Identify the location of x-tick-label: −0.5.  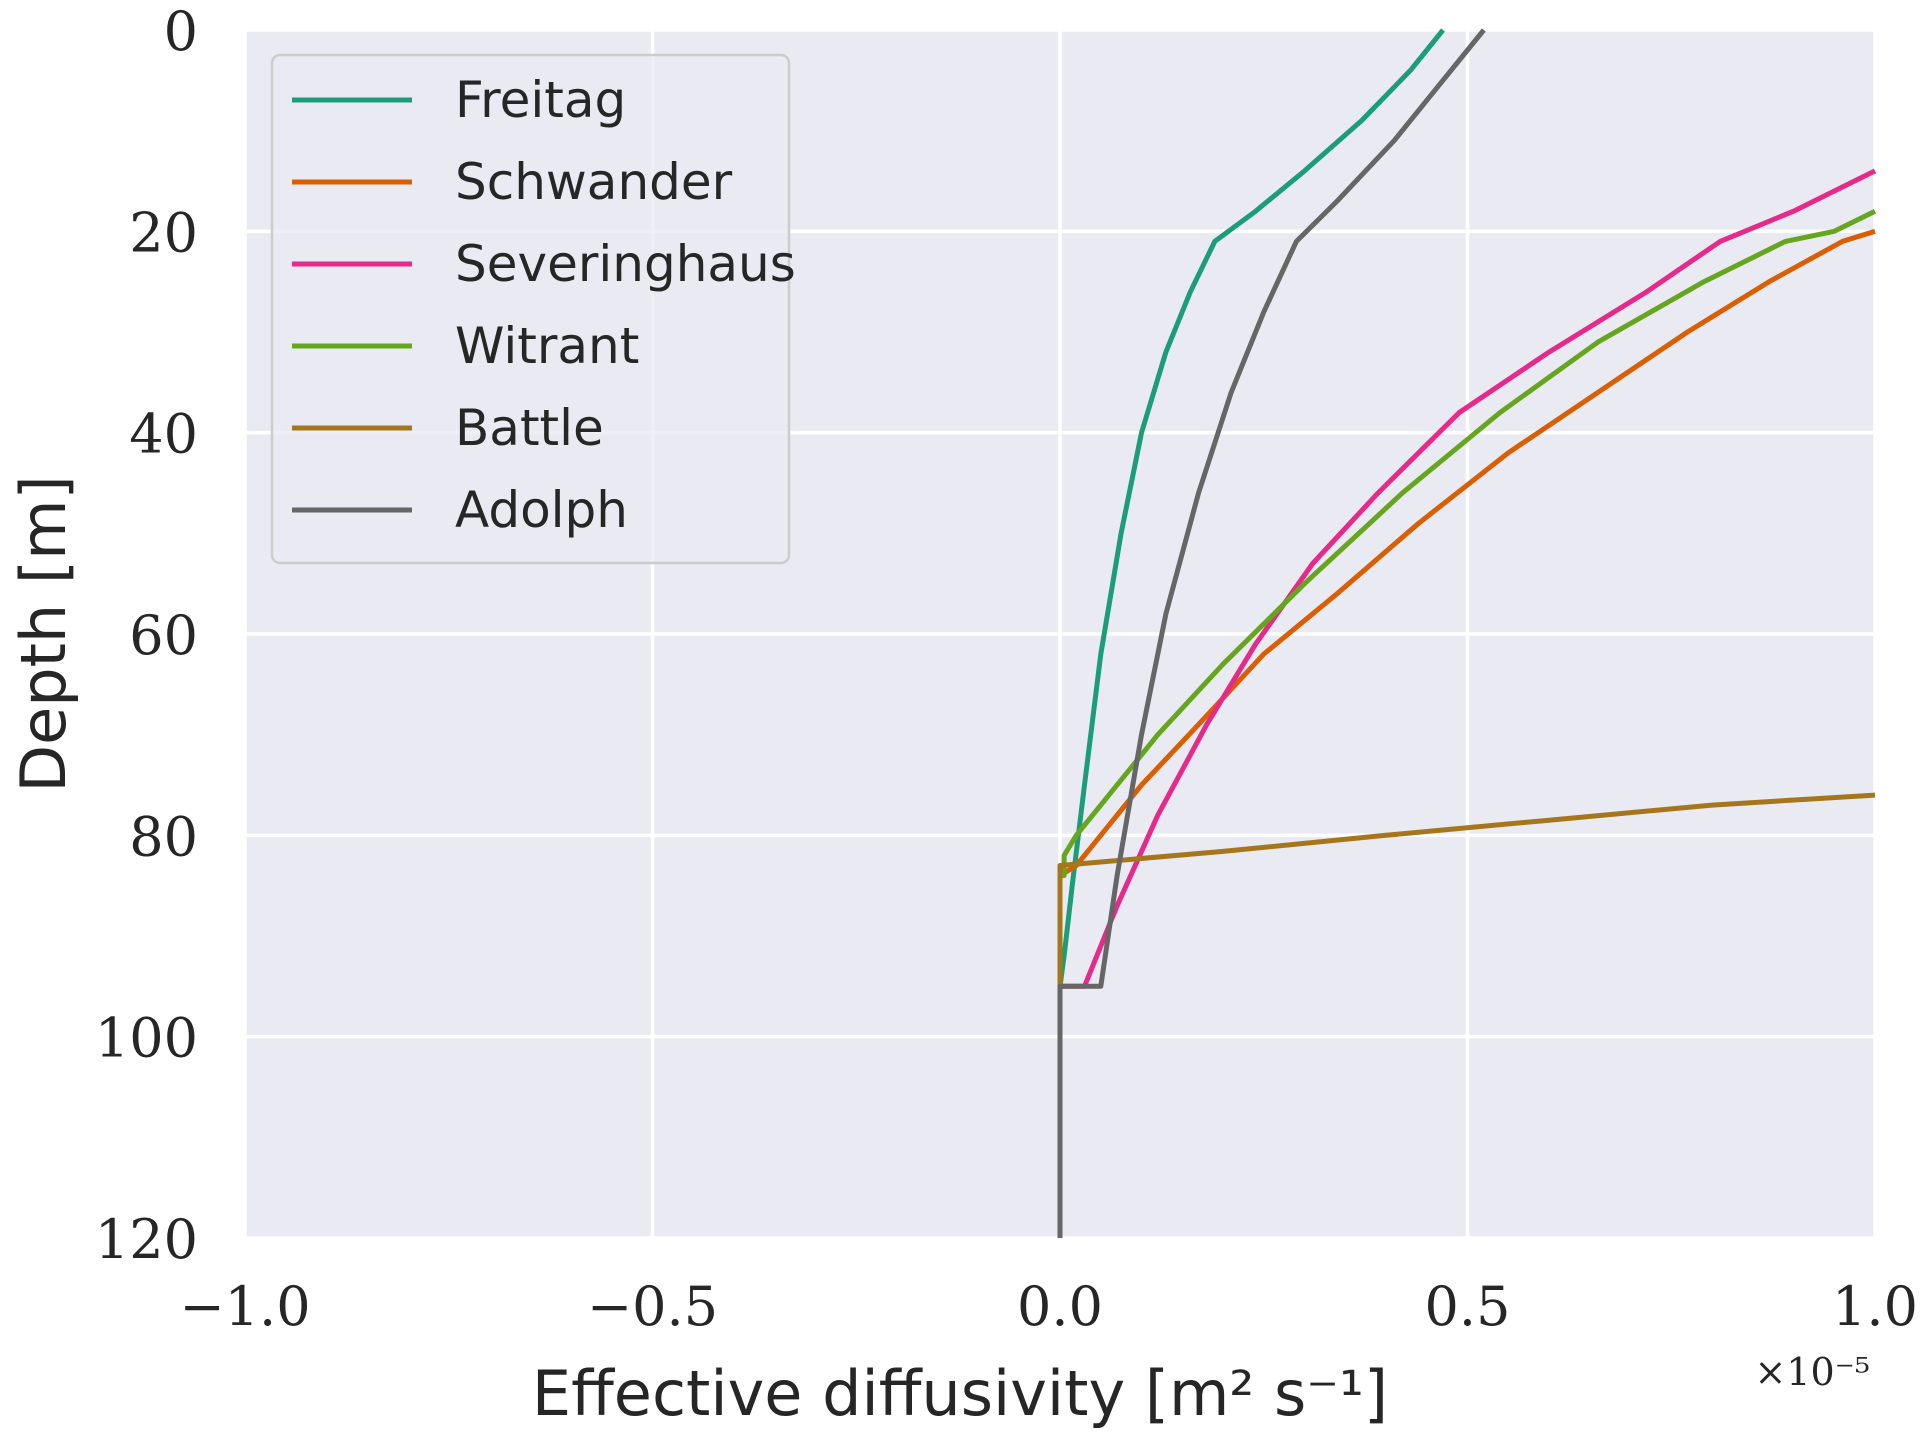
(652, 1306).